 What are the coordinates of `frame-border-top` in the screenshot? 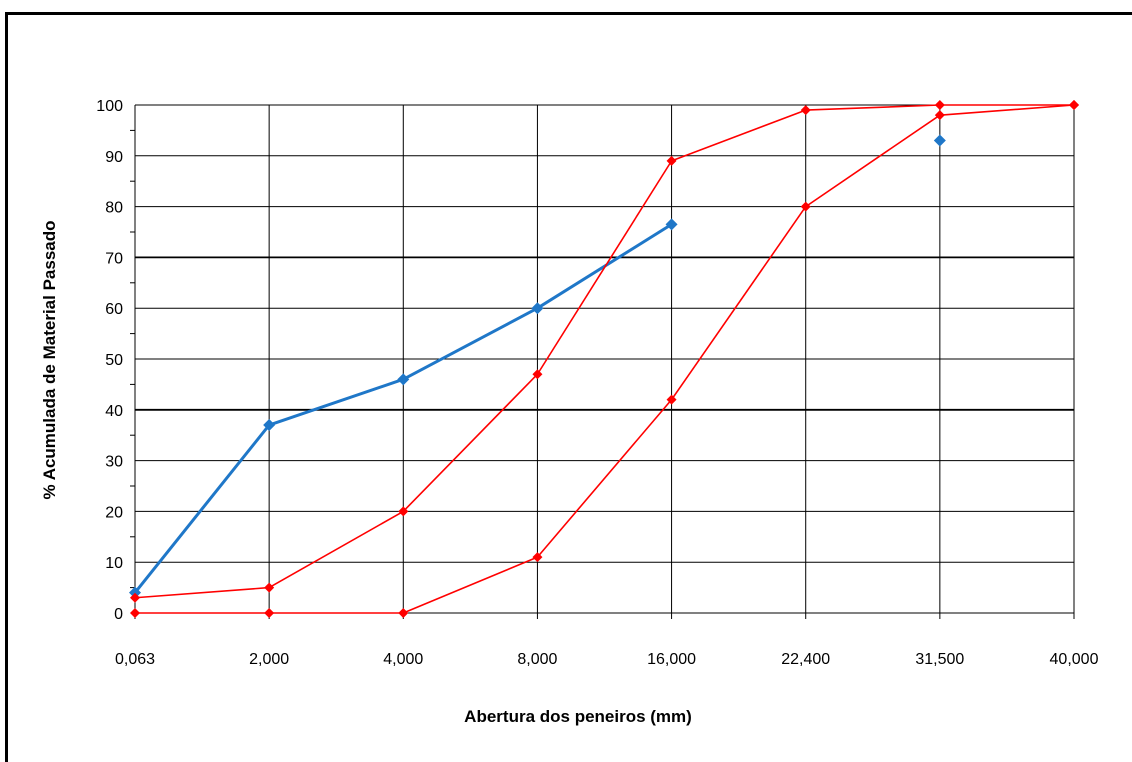 It's located at (568, 13).